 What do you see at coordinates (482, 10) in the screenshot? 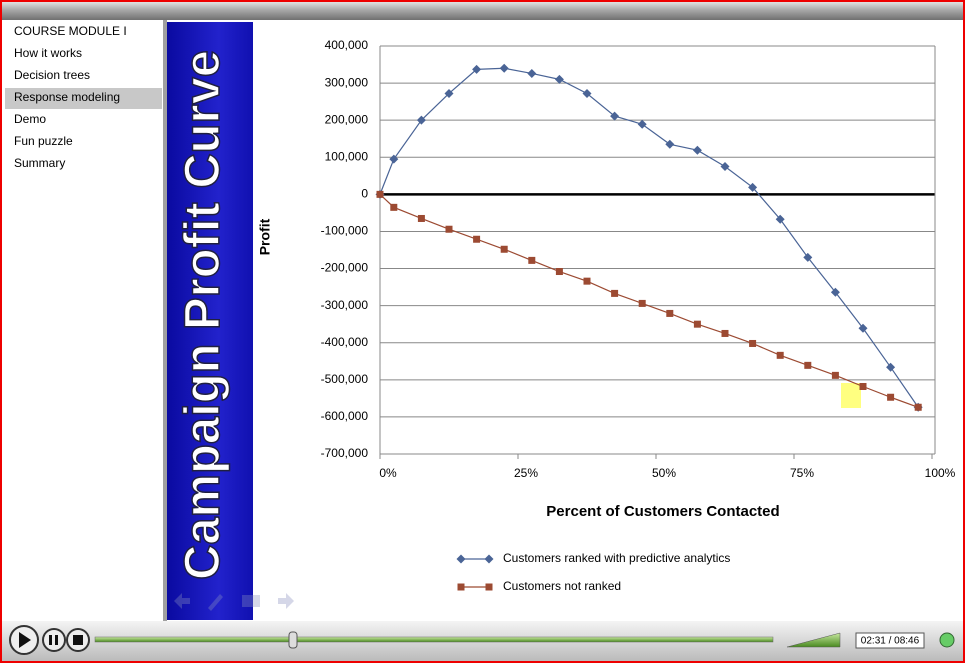
I see `title-bar` at bounding box center [482, 10].